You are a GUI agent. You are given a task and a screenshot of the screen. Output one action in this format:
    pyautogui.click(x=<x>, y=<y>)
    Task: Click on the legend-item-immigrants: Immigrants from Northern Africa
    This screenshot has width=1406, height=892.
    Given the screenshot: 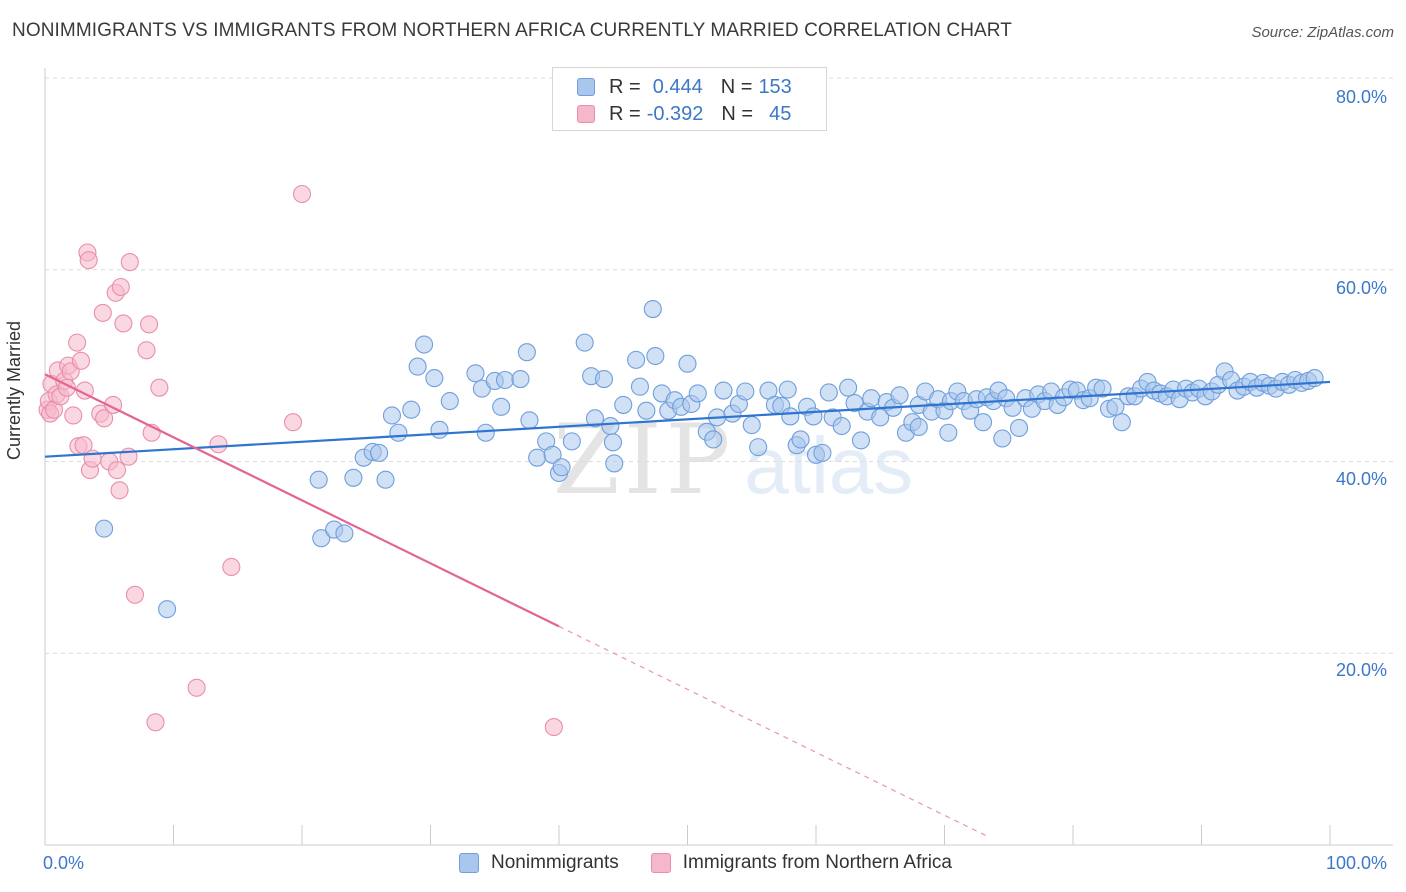 What is the action you would take?
    pyautogui.click(x=801, y=863)
    